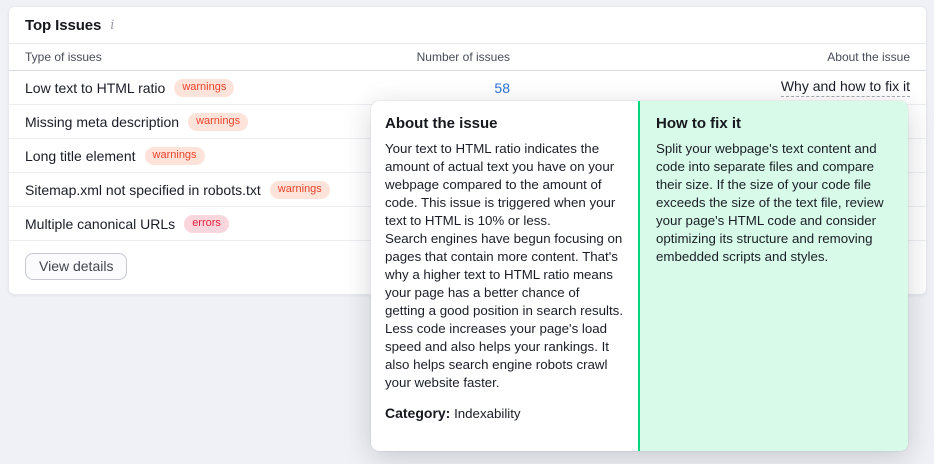  What do you see at coordinates (502, 87) in the screenshot?
I see `issue-count-link: 58` at bounding box center [502, 87].